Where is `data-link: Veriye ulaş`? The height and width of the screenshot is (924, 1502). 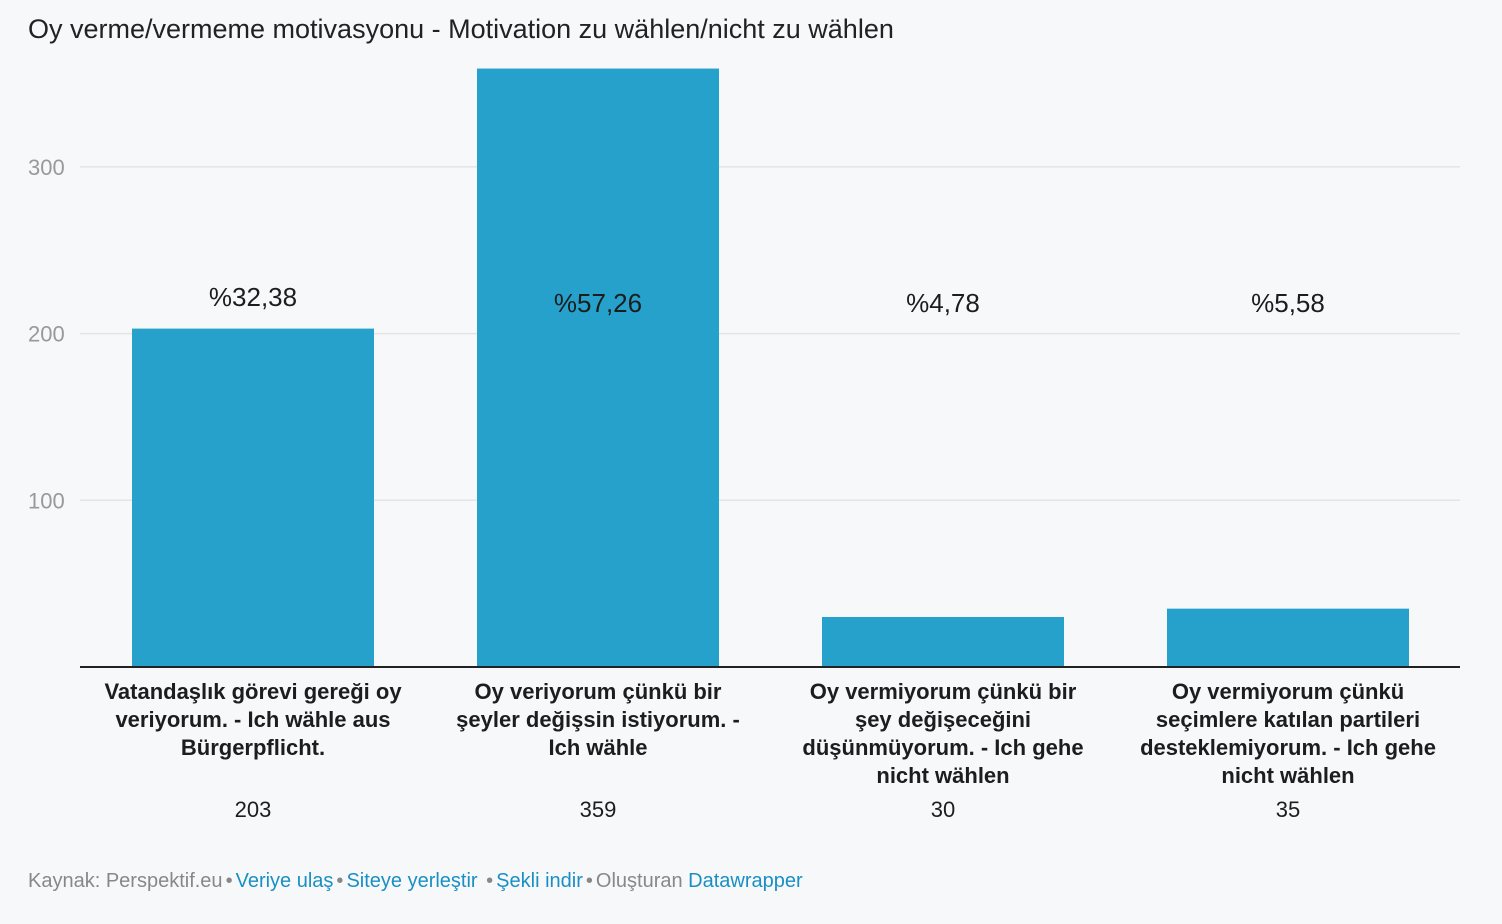
data-link: Veriye ulaş is located at coordinates (284, 881).